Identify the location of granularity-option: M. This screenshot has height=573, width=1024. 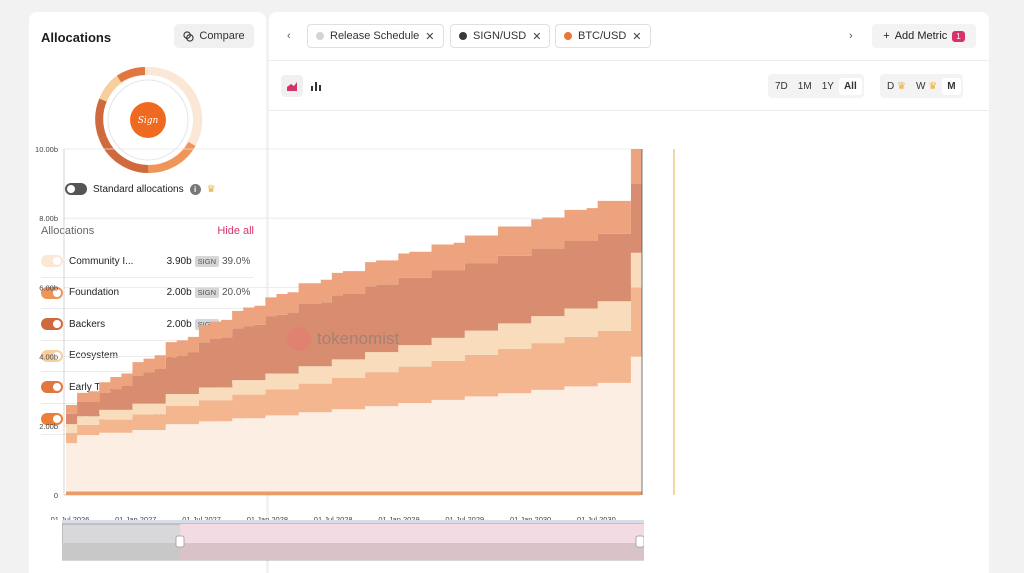
(951, 86).